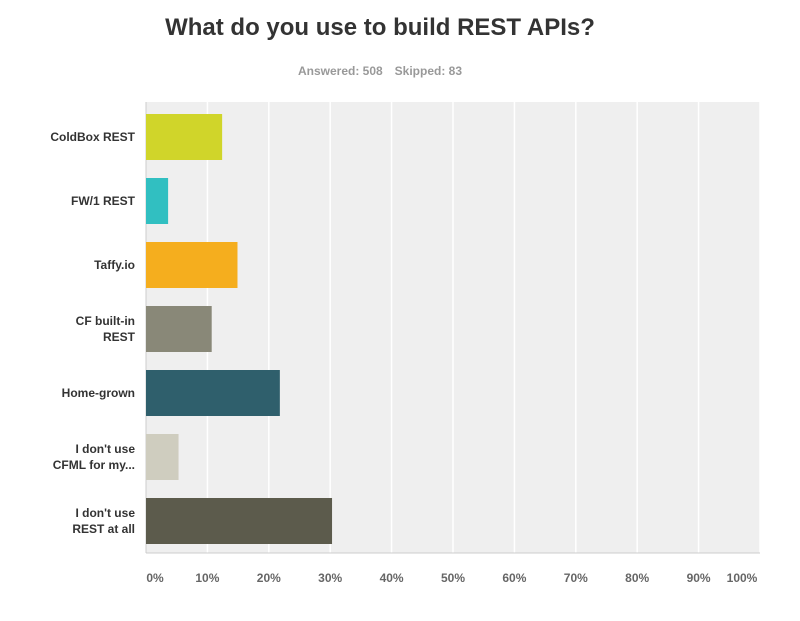 The image size is (800, 621). I want to click on category-label: CF built-in, so click(105, 321).